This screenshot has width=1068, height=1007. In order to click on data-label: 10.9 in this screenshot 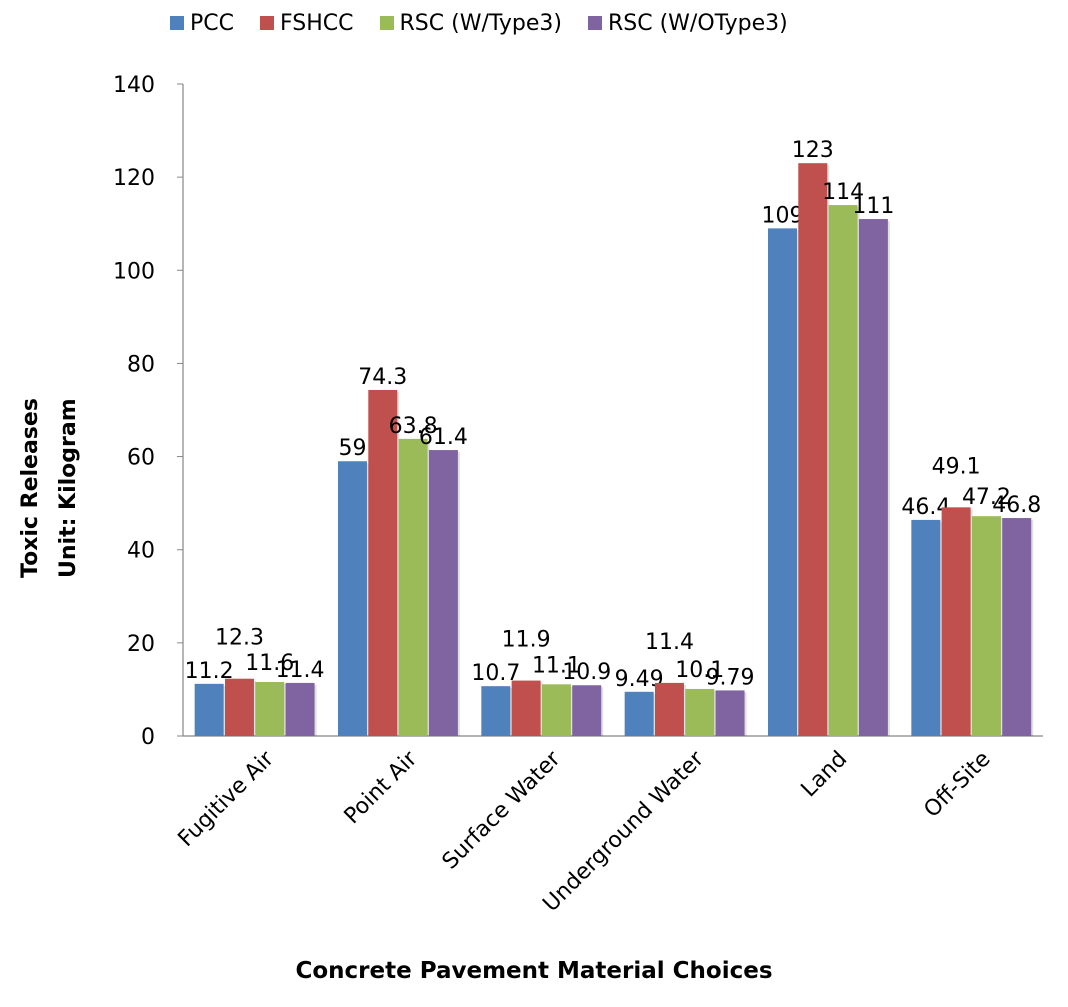, I will do `click(586, 672)`.